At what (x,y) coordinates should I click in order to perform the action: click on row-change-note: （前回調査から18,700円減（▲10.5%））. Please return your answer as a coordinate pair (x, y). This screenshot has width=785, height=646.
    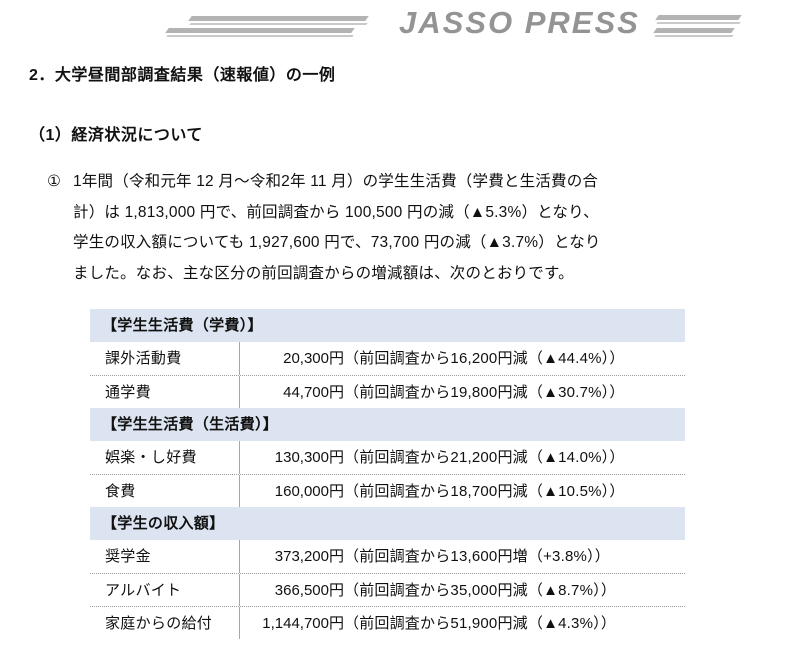
    Looking at the image, I should click on (484, 491).